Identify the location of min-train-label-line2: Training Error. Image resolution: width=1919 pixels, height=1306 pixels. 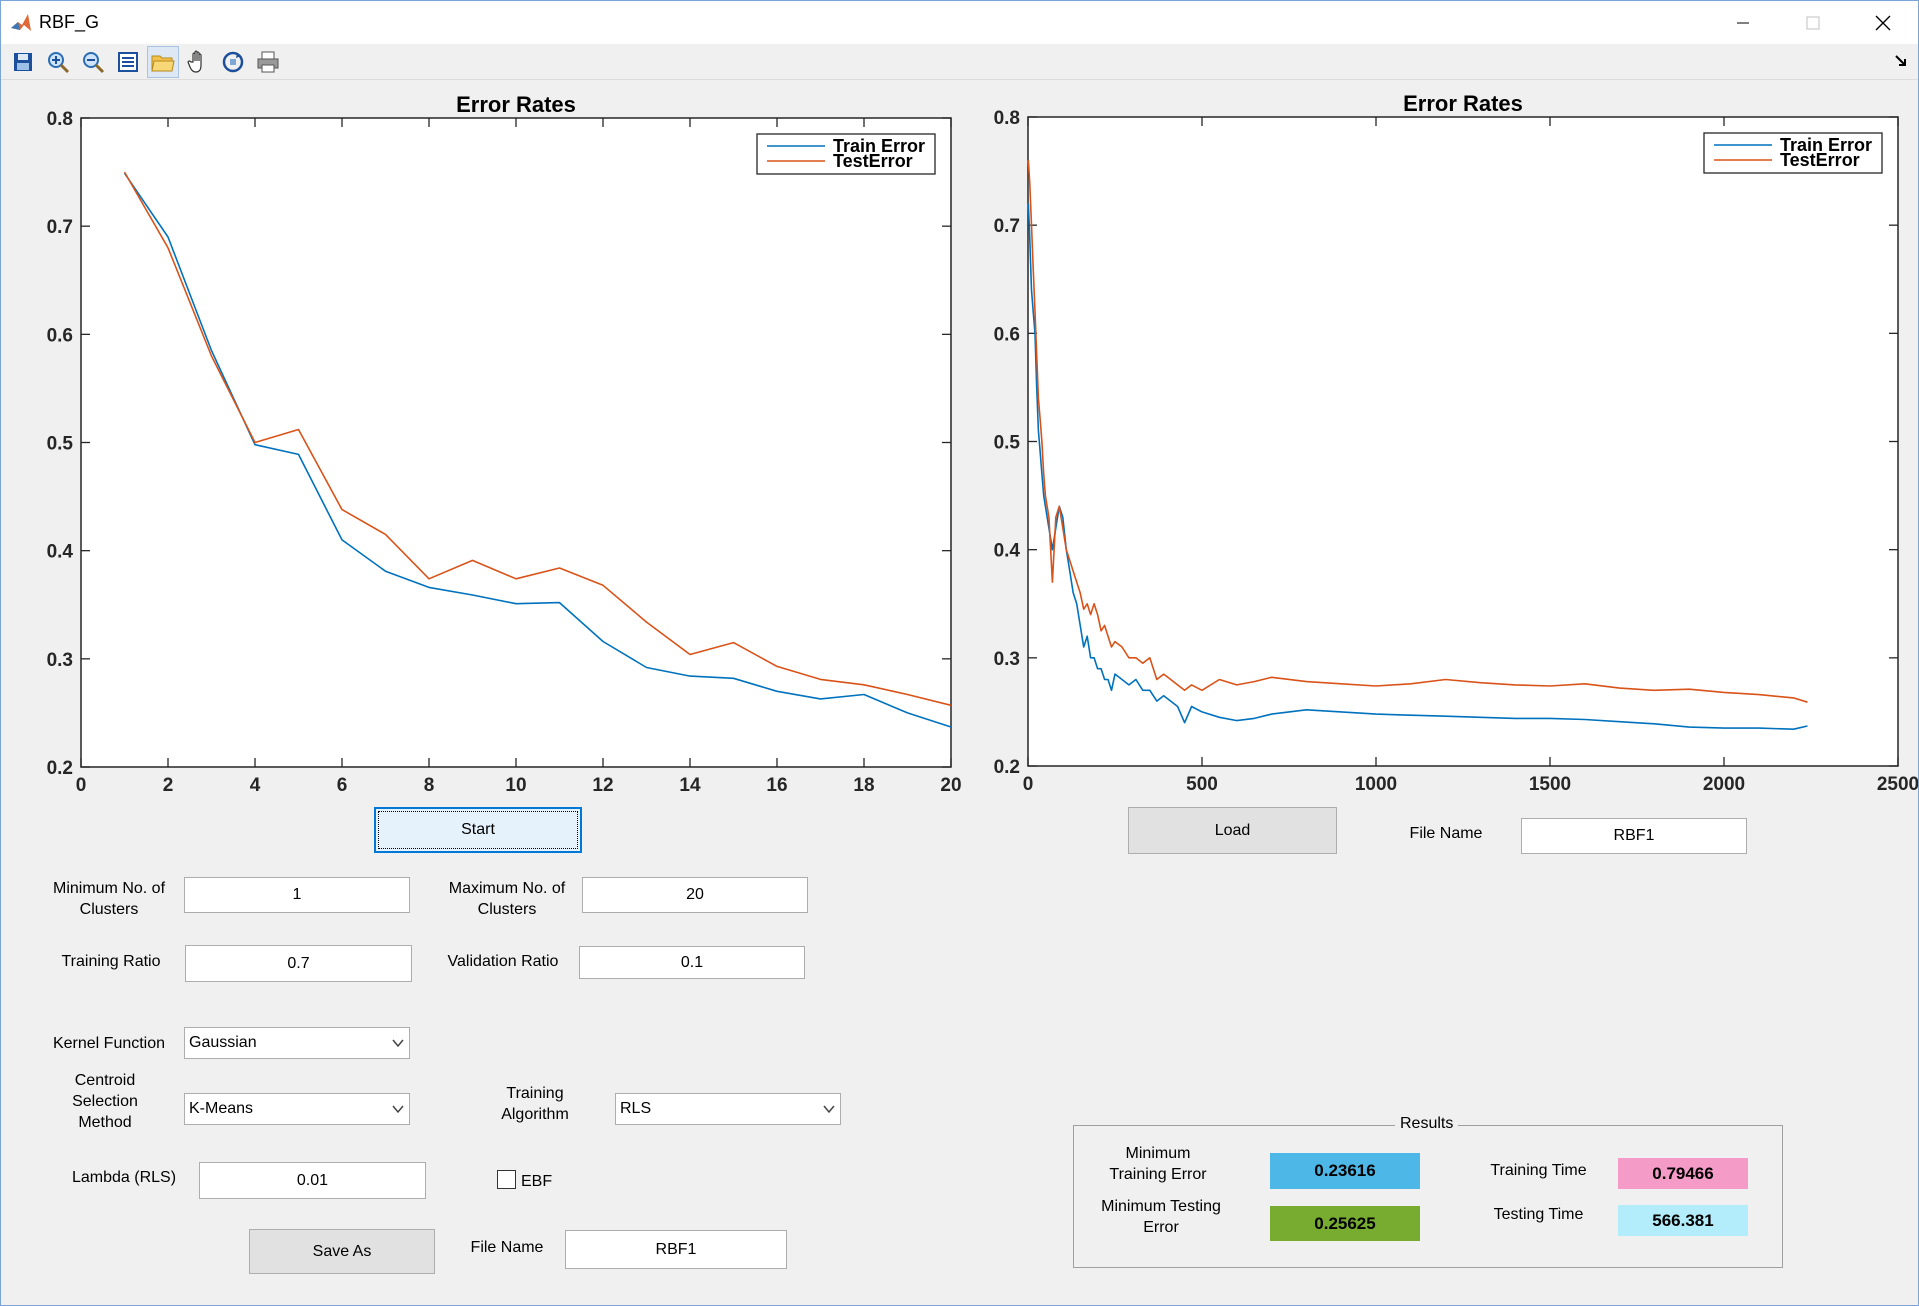
(1158, 1174).